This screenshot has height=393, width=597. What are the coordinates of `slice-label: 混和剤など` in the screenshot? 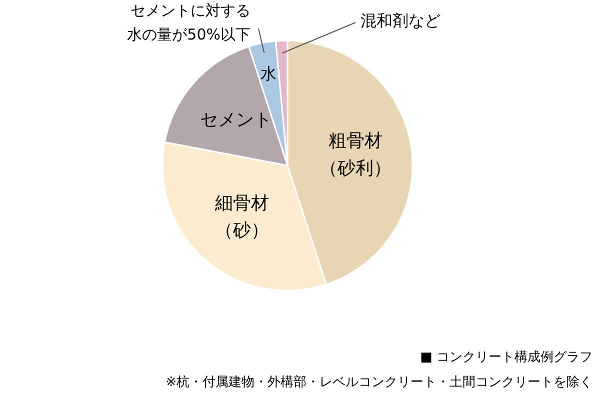 It's located at (400, 20).